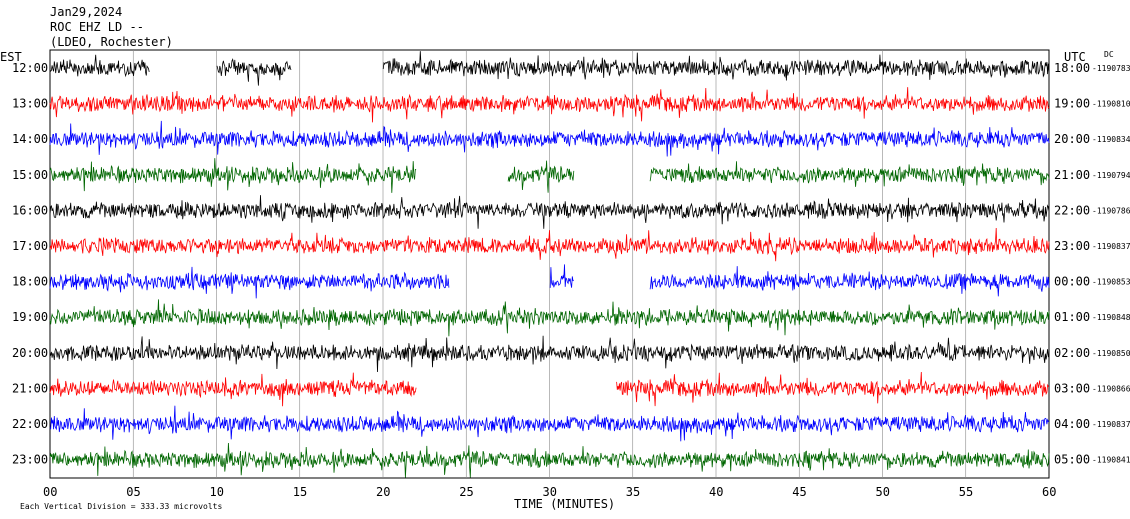 The image size is (1130, 519). Describe the element at coordinates (1072, 353) in the screenshot. I see `utc-hour-label: 02:00` at that location.